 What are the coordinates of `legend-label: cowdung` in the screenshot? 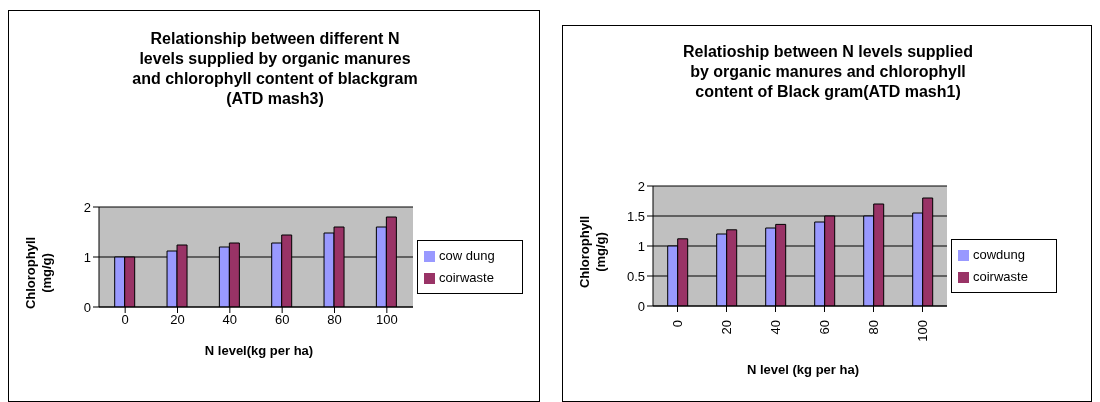 It's located at (999, 254).